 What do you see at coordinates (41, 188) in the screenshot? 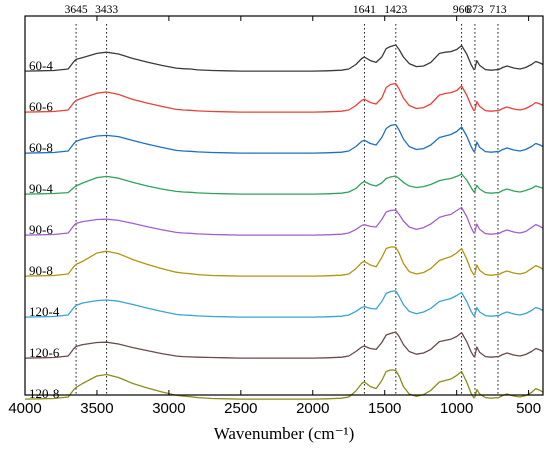
I see `series-label: 90-4` at bounding box center [41, 188].